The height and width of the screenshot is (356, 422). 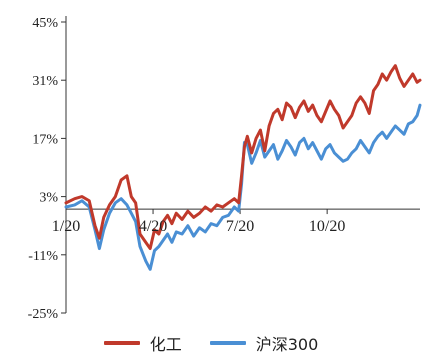 What do you see at coordinates (43, 314) in the screenshot?
I see `y-tick-label: -25%` at bounding box center [43, 314].